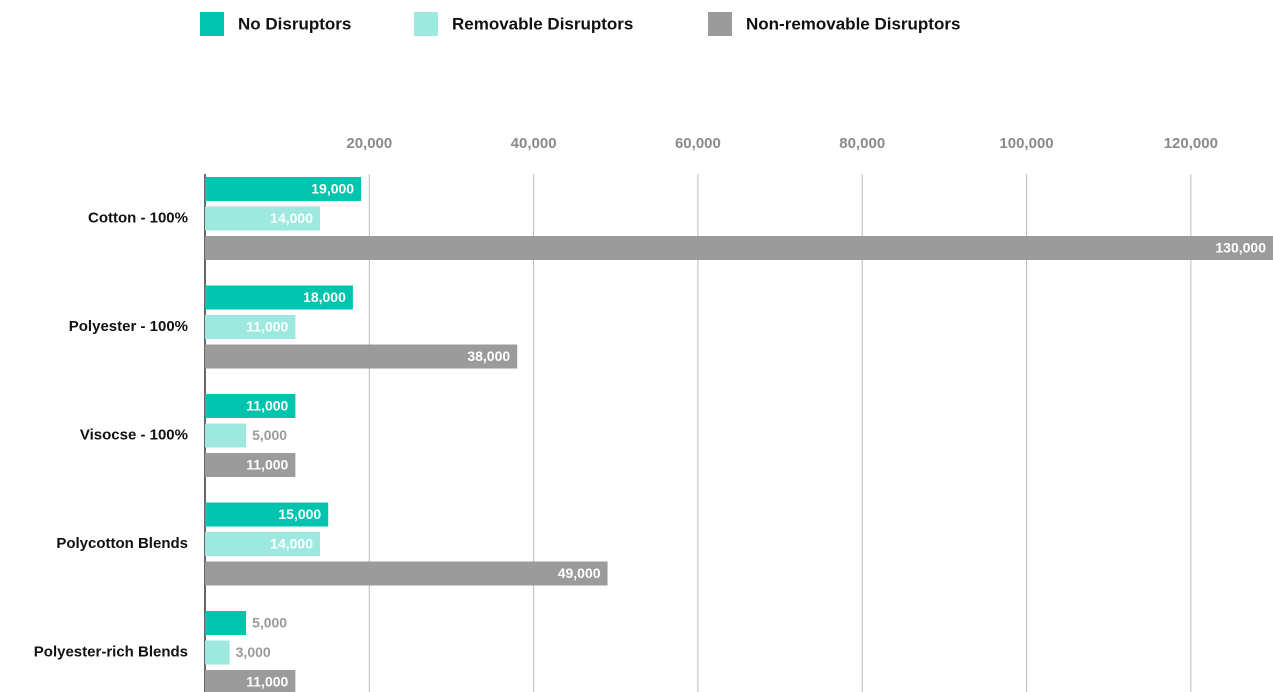 This screenshot has width=1273, height=692. I want to click on x-tick-label: 20,000, so click(369, 143).